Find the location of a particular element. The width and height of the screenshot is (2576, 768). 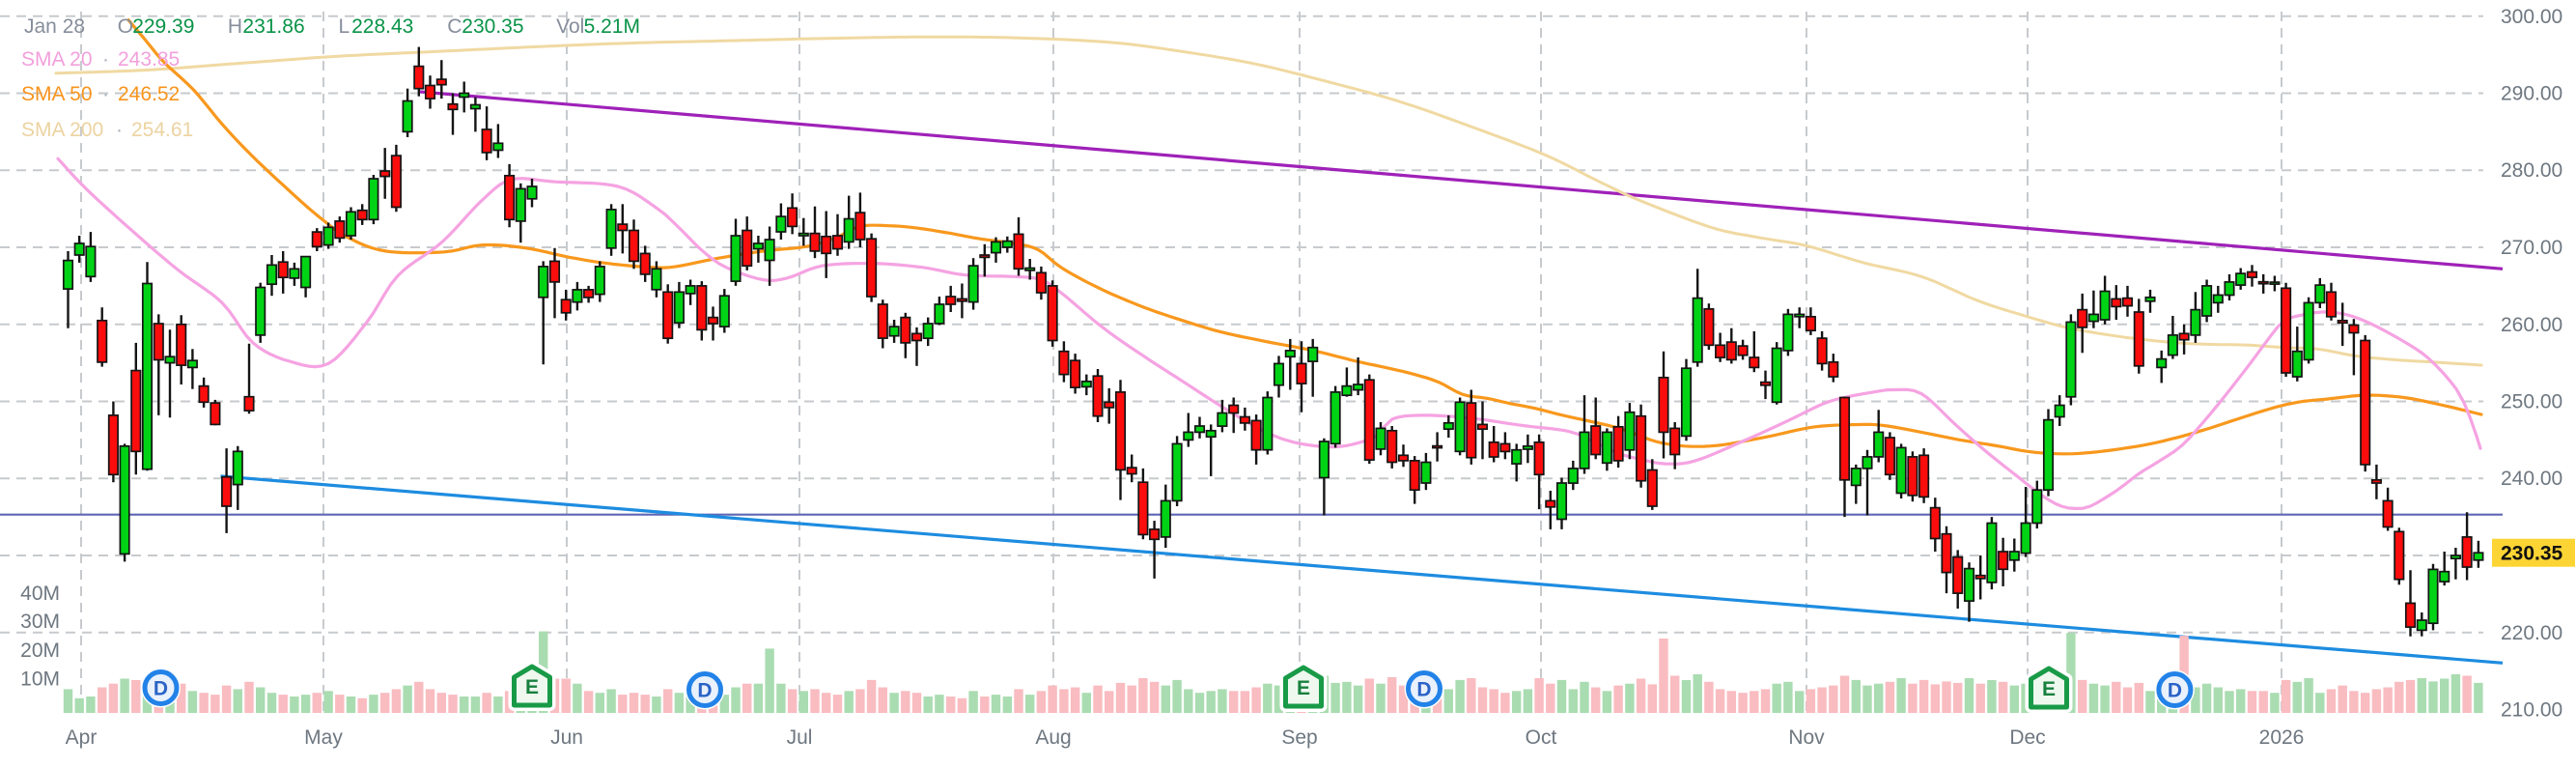

svg-text: O is located at coordinates (126, 26).